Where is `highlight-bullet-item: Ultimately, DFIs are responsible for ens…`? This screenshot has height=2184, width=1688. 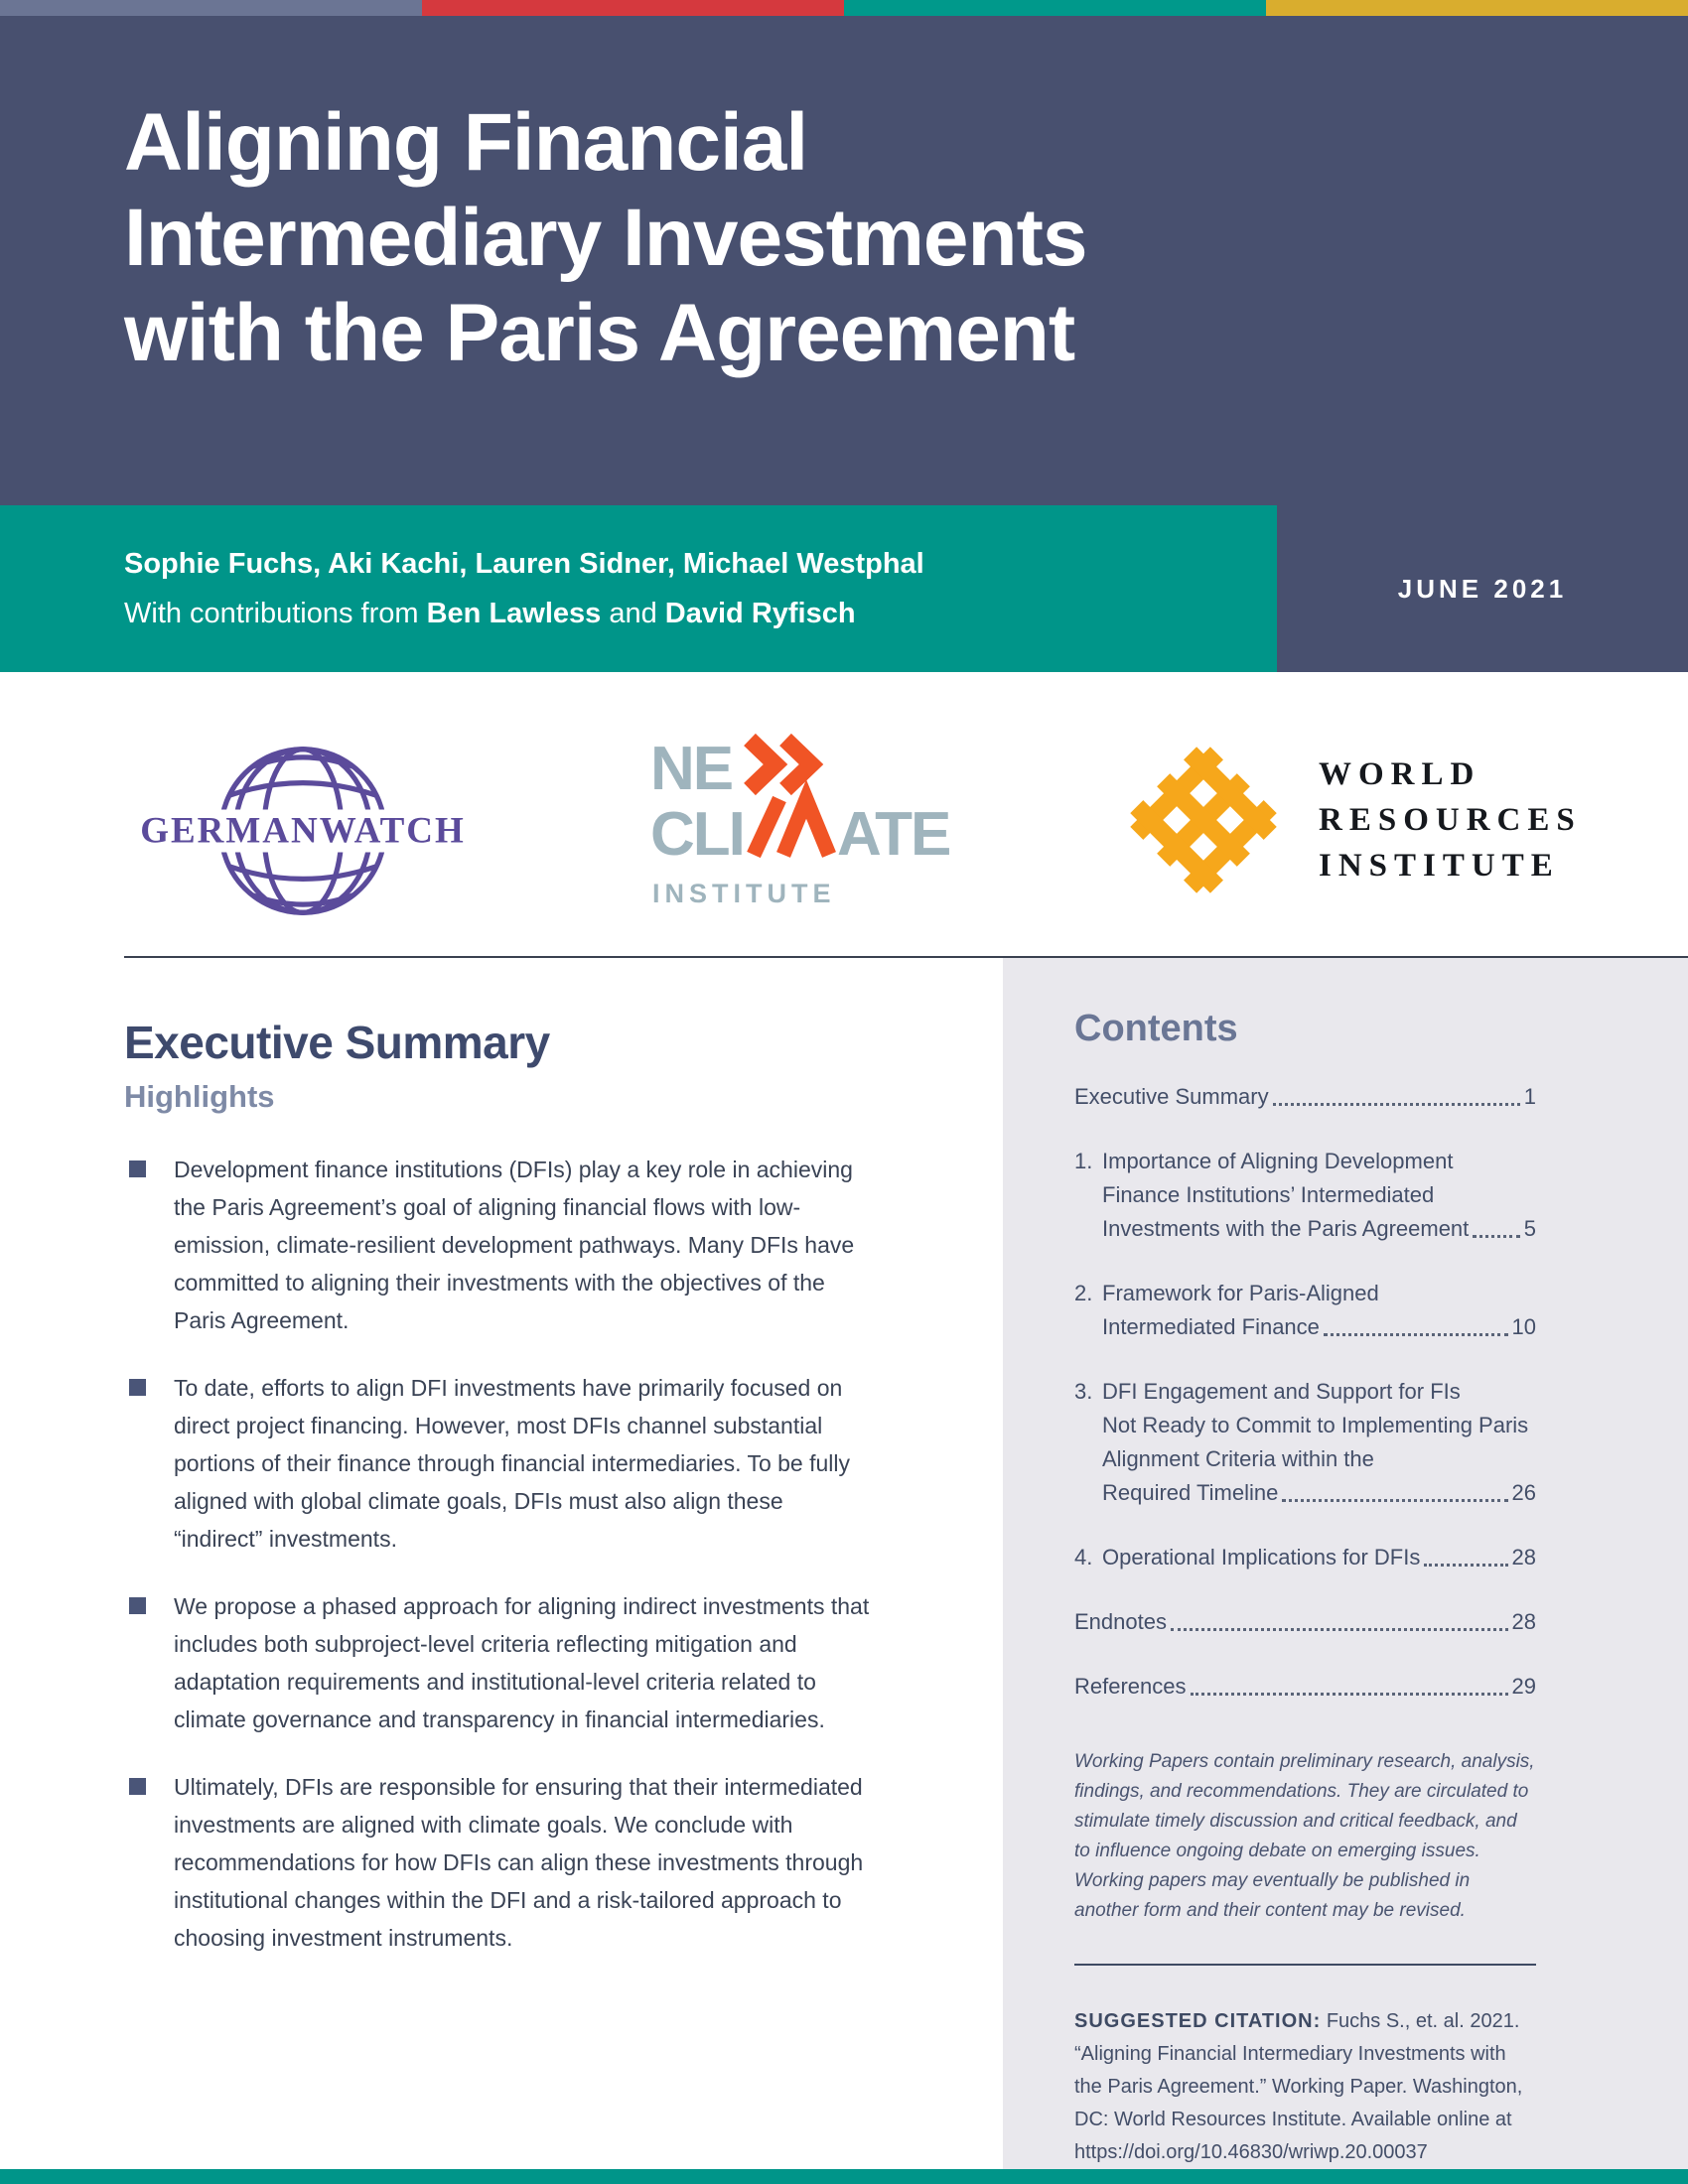 highlight-bullet-item: Ultimately, DFIs are responsible for ens… is located at coordinates (514, 1862).